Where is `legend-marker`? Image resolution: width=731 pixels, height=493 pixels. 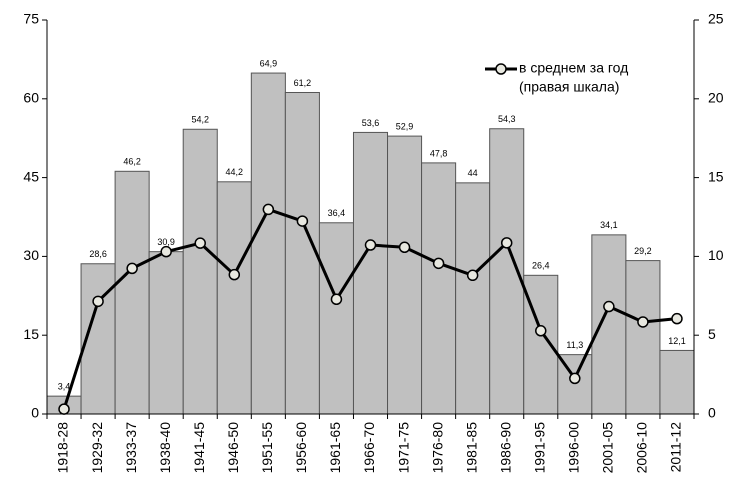
legend-marker is located at coordinates (501, 69).